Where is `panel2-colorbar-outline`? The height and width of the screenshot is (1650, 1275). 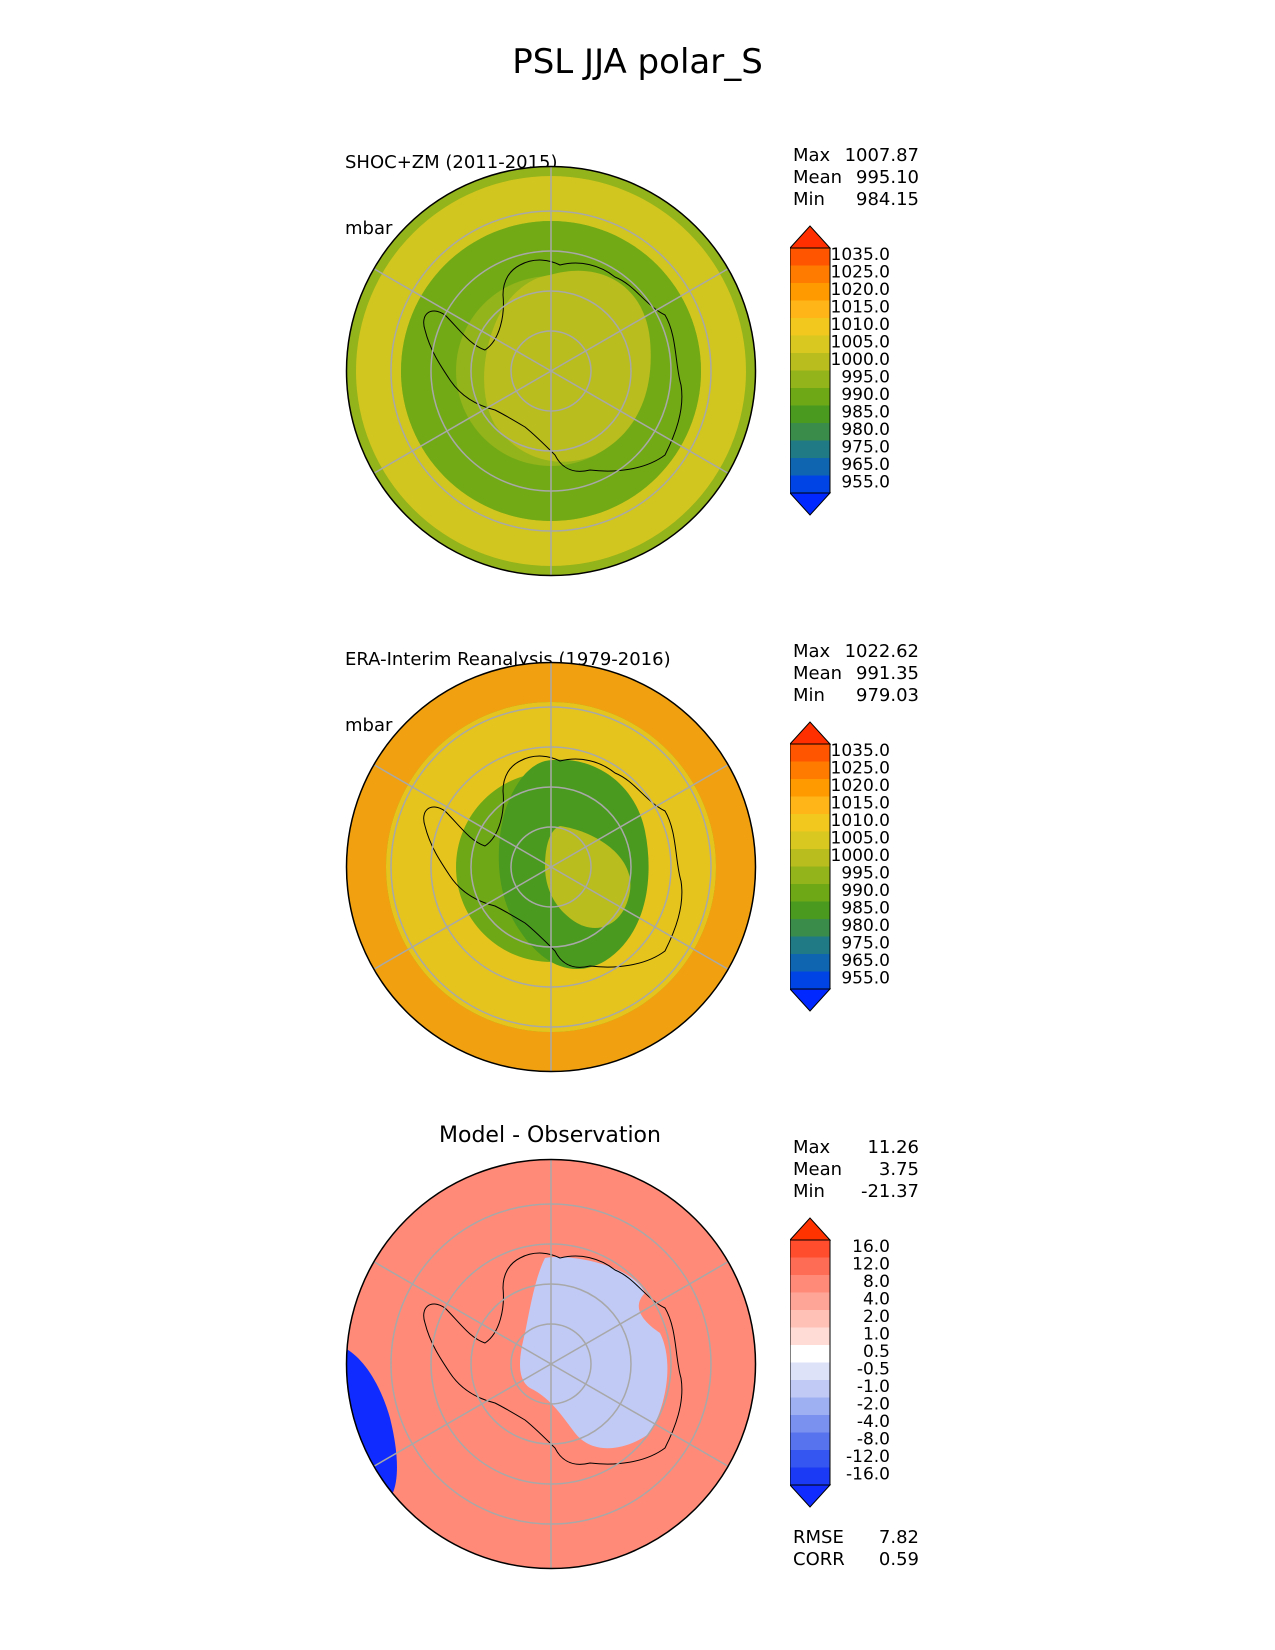
panel2-colorbar-outline is located at coordinates (810, 866).